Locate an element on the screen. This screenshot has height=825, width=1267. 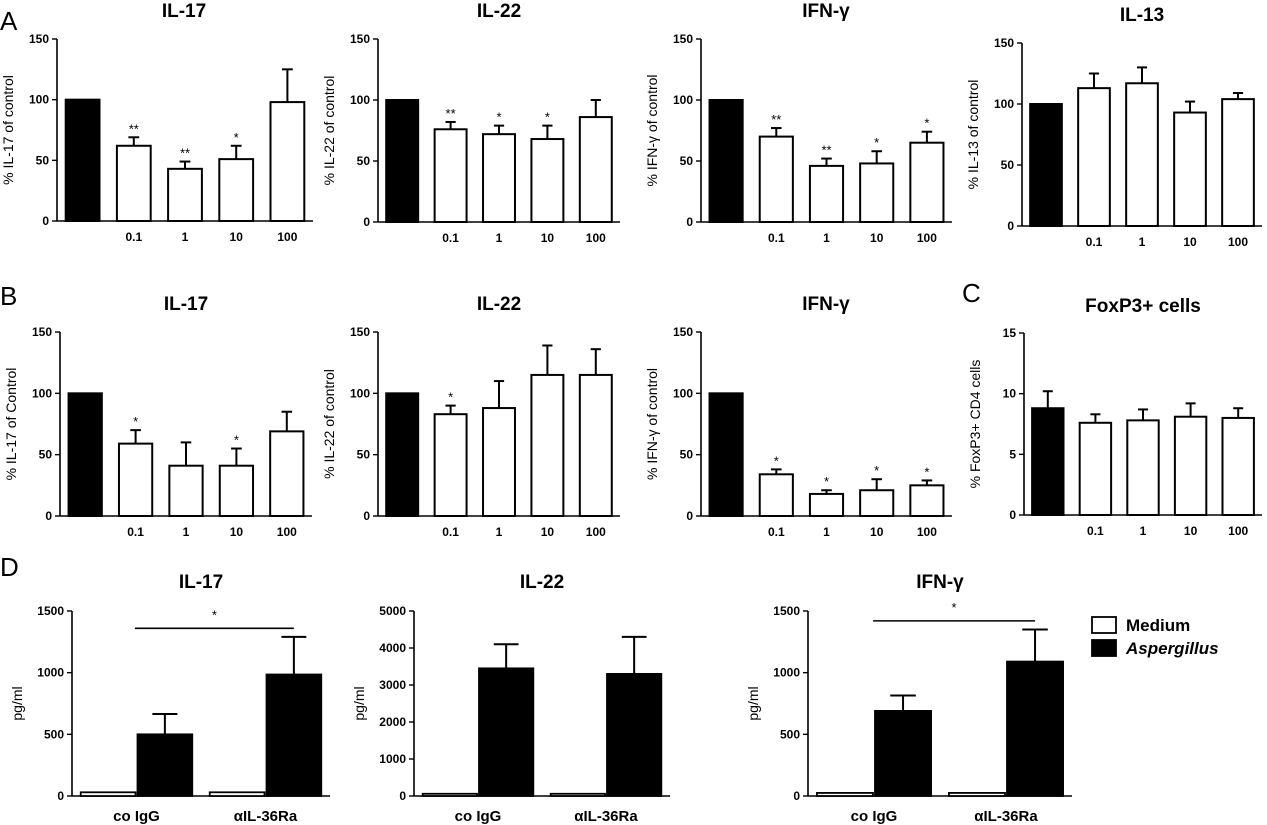
legend: Medium Aspergillus is located at coordinates (1155, 637).